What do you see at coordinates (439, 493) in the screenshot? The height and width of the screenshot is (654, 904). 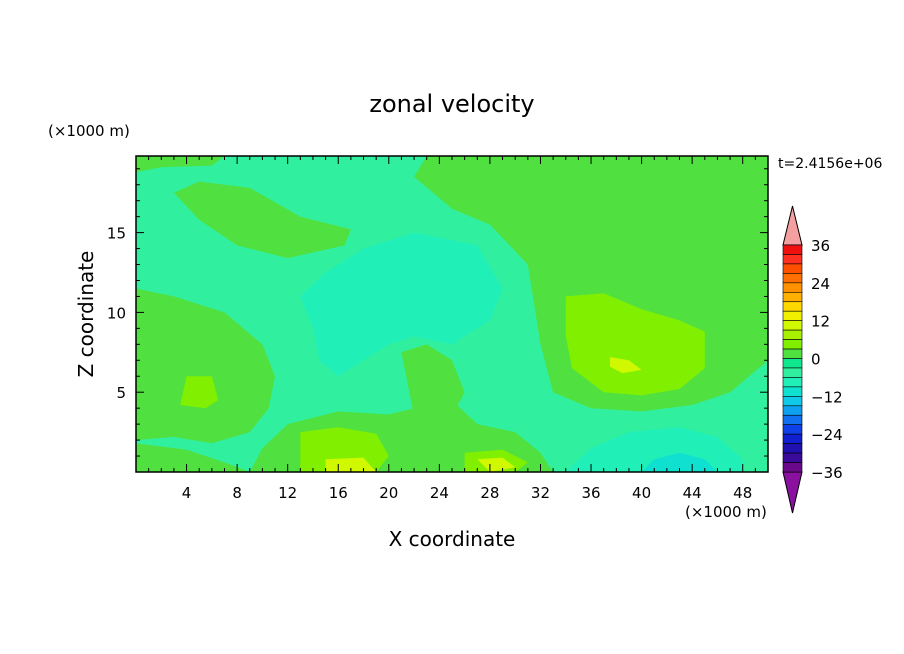 I see `x-tick-label: 24` at bounding box center [439, 493].